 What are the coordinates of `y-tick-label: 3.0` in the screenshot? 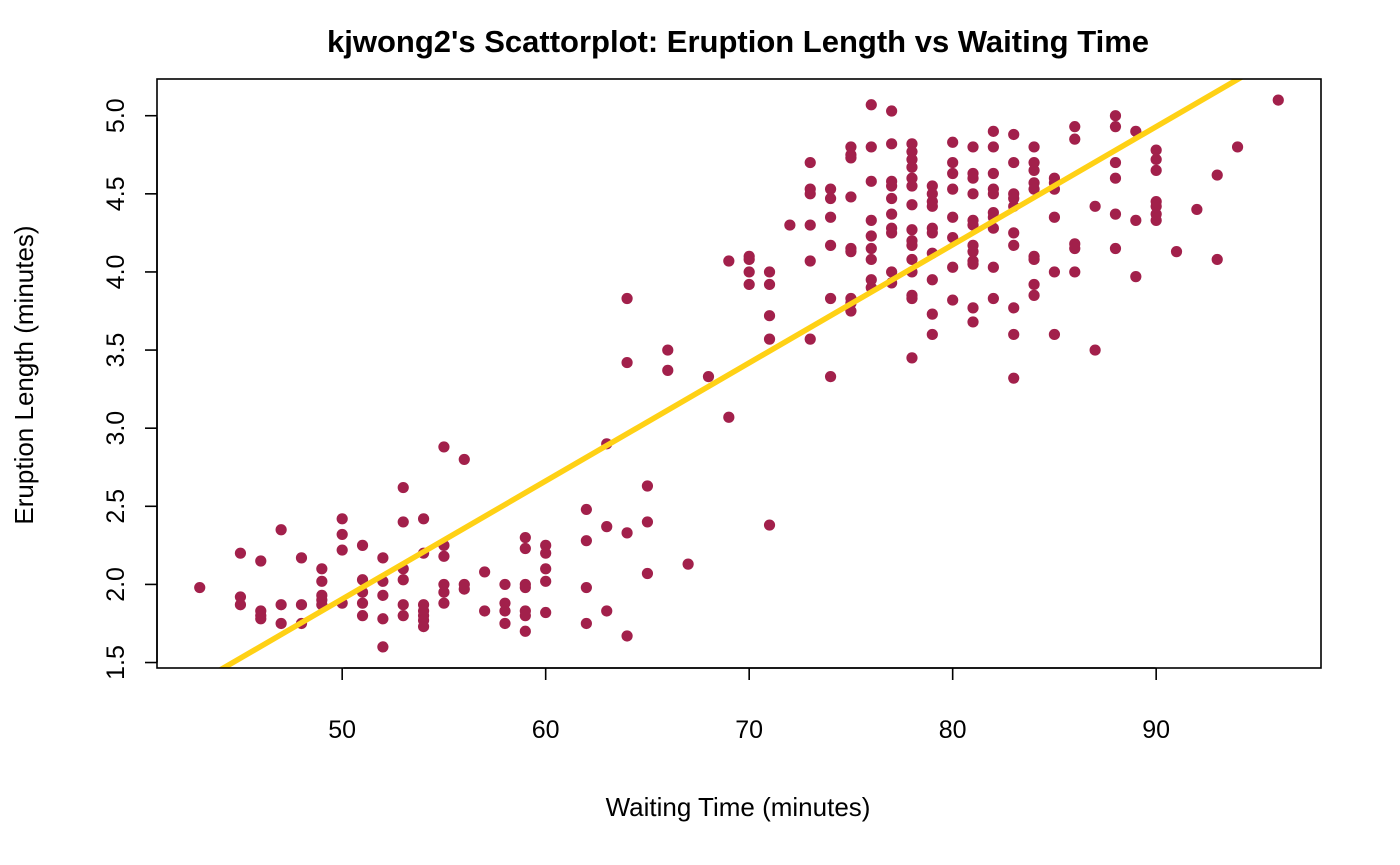 It's located at (116, 428).